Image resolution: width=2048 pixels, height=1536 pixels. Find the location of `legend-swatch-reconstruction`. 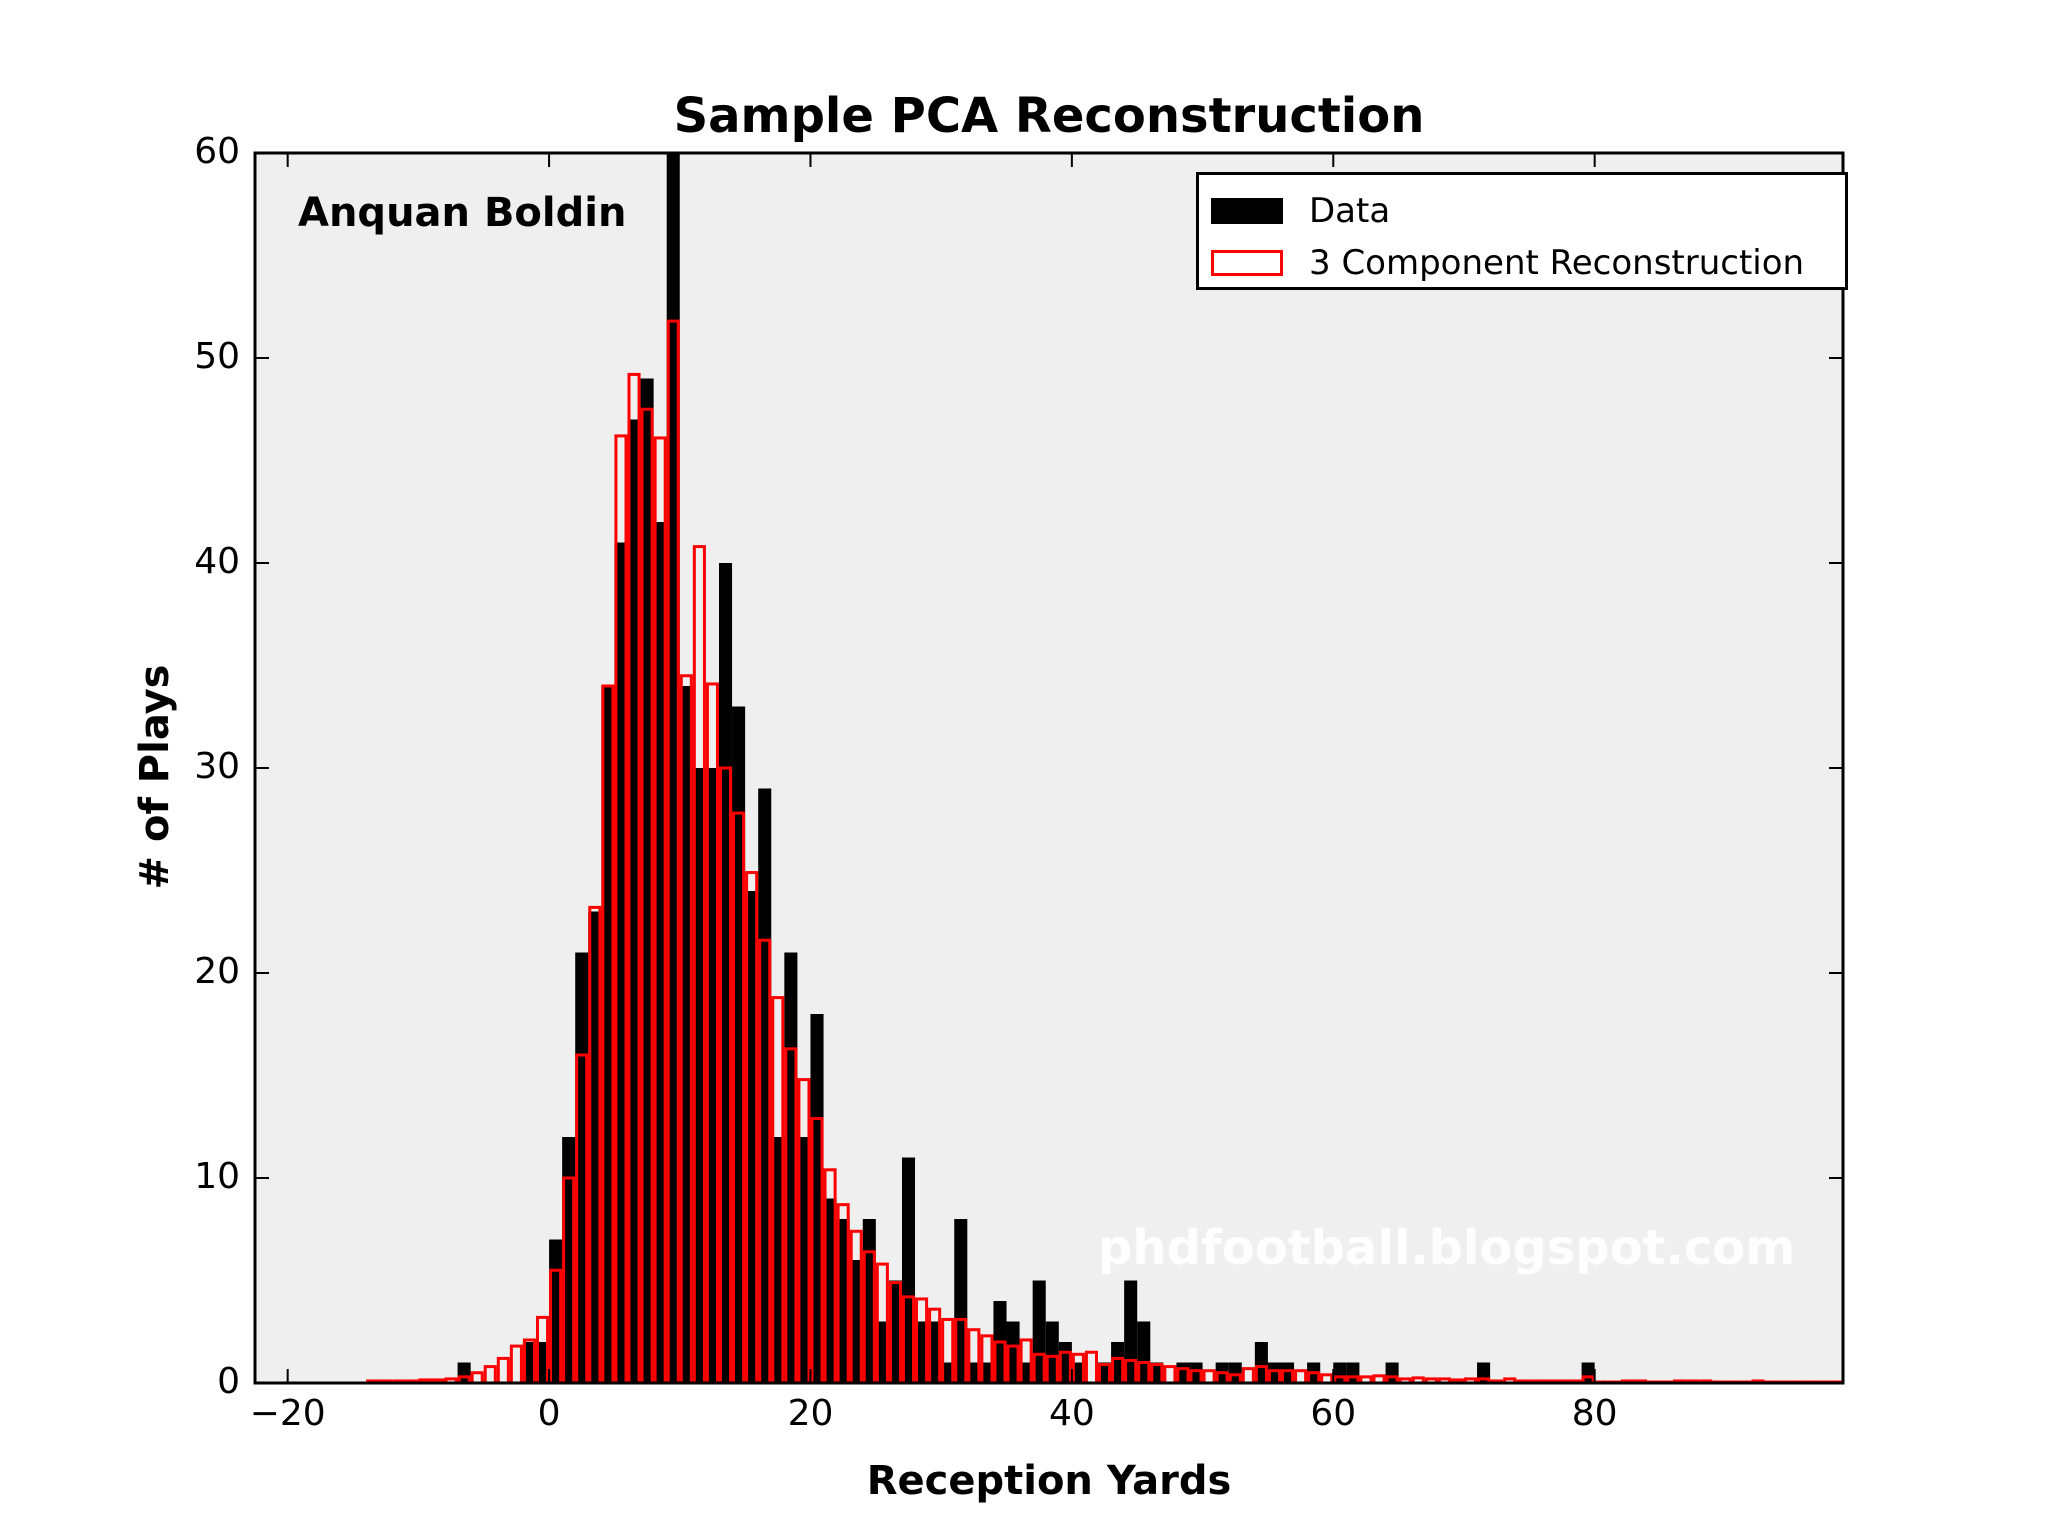

legend-swatch-reconstruction is located at coordinates (1247, 263).